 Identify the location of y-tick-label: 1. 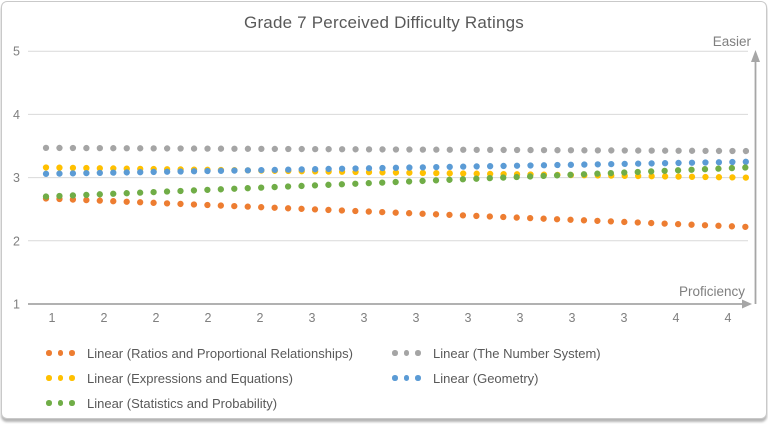
(16, 305).